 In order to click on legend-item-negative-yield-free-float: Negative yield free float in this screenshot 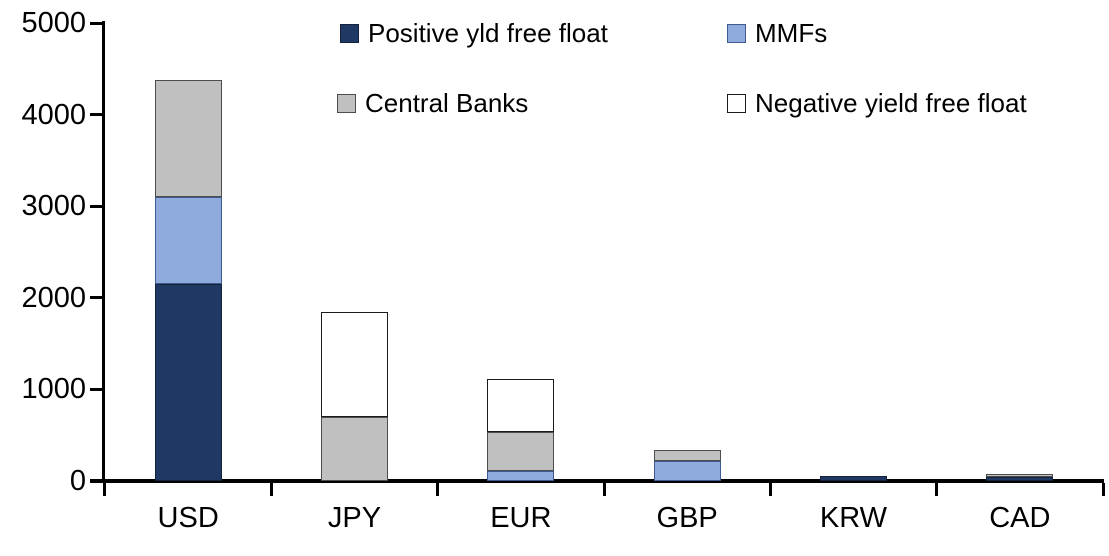, I will do `click(877, 103)`.